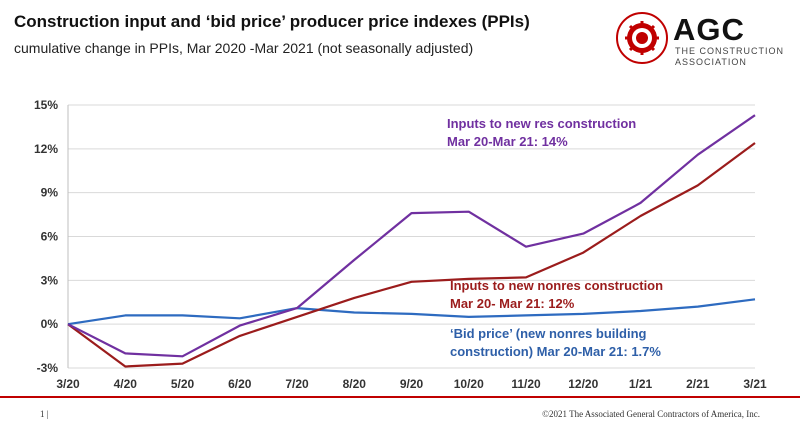  Describe the element at coordinates (542, 123) in the screenshot. I see `annotation-res-line1: Inputs to new res construction` at that location.